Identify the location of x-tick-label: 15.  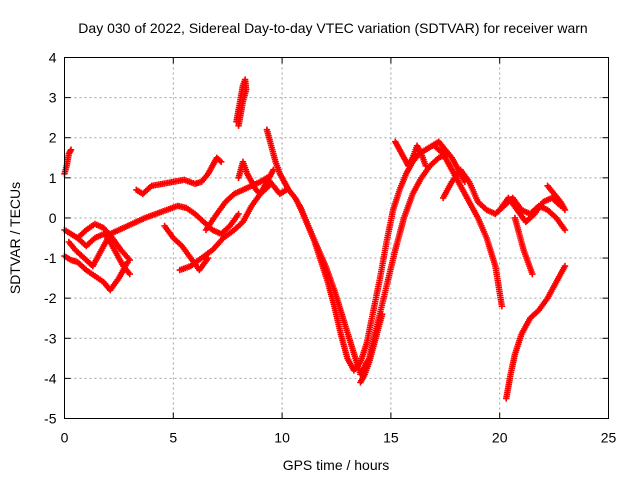
(391, 438).